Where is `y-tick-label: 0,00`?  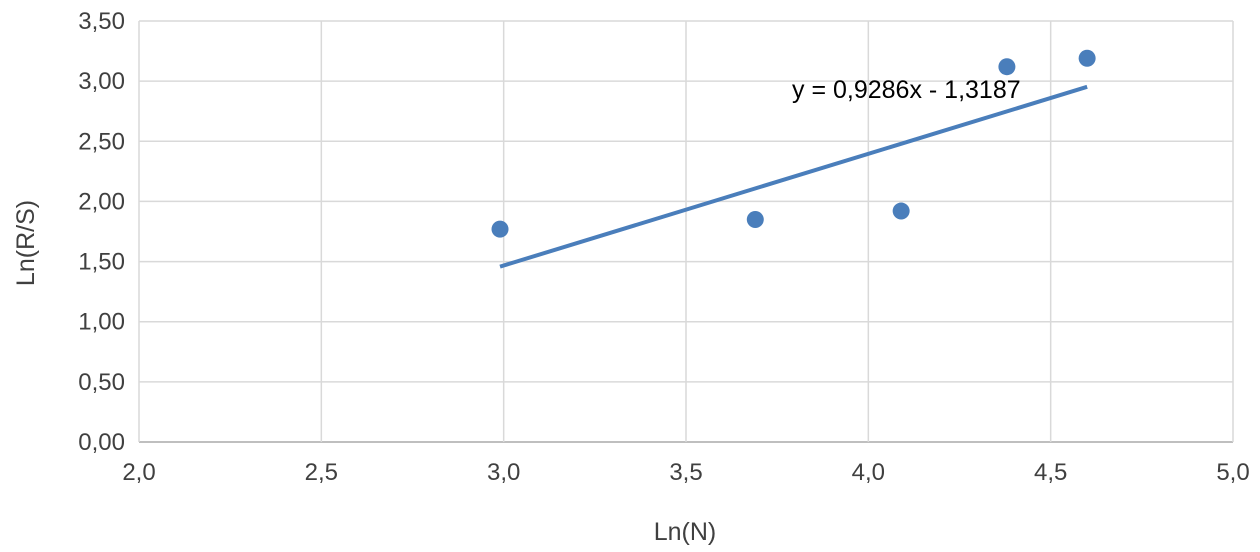 y-tick-label: 0,00 is located at coordinates (101, 442).